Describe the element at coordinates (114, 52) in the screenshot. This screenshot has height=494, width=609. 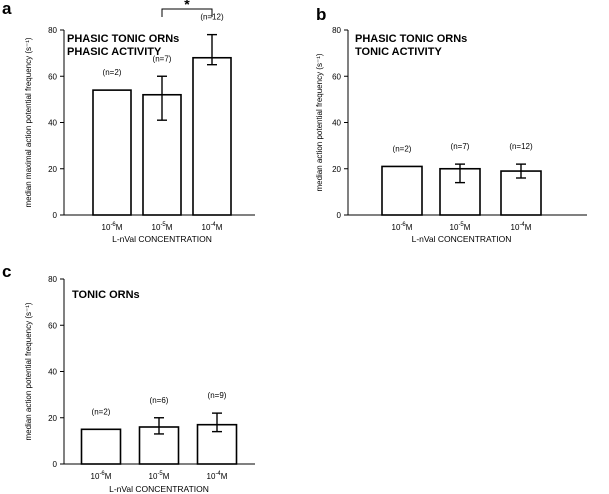
I see `panel-title: PHASIC ACTIVITY` at that location.